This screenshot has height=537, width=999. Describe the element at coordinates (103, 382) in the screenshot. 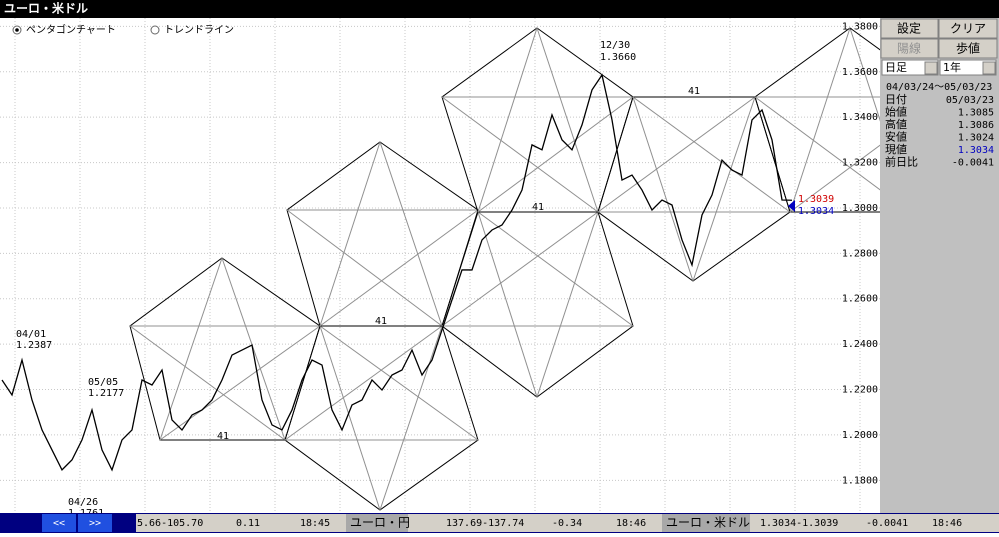

I see `annotation: 05/05` at that location.